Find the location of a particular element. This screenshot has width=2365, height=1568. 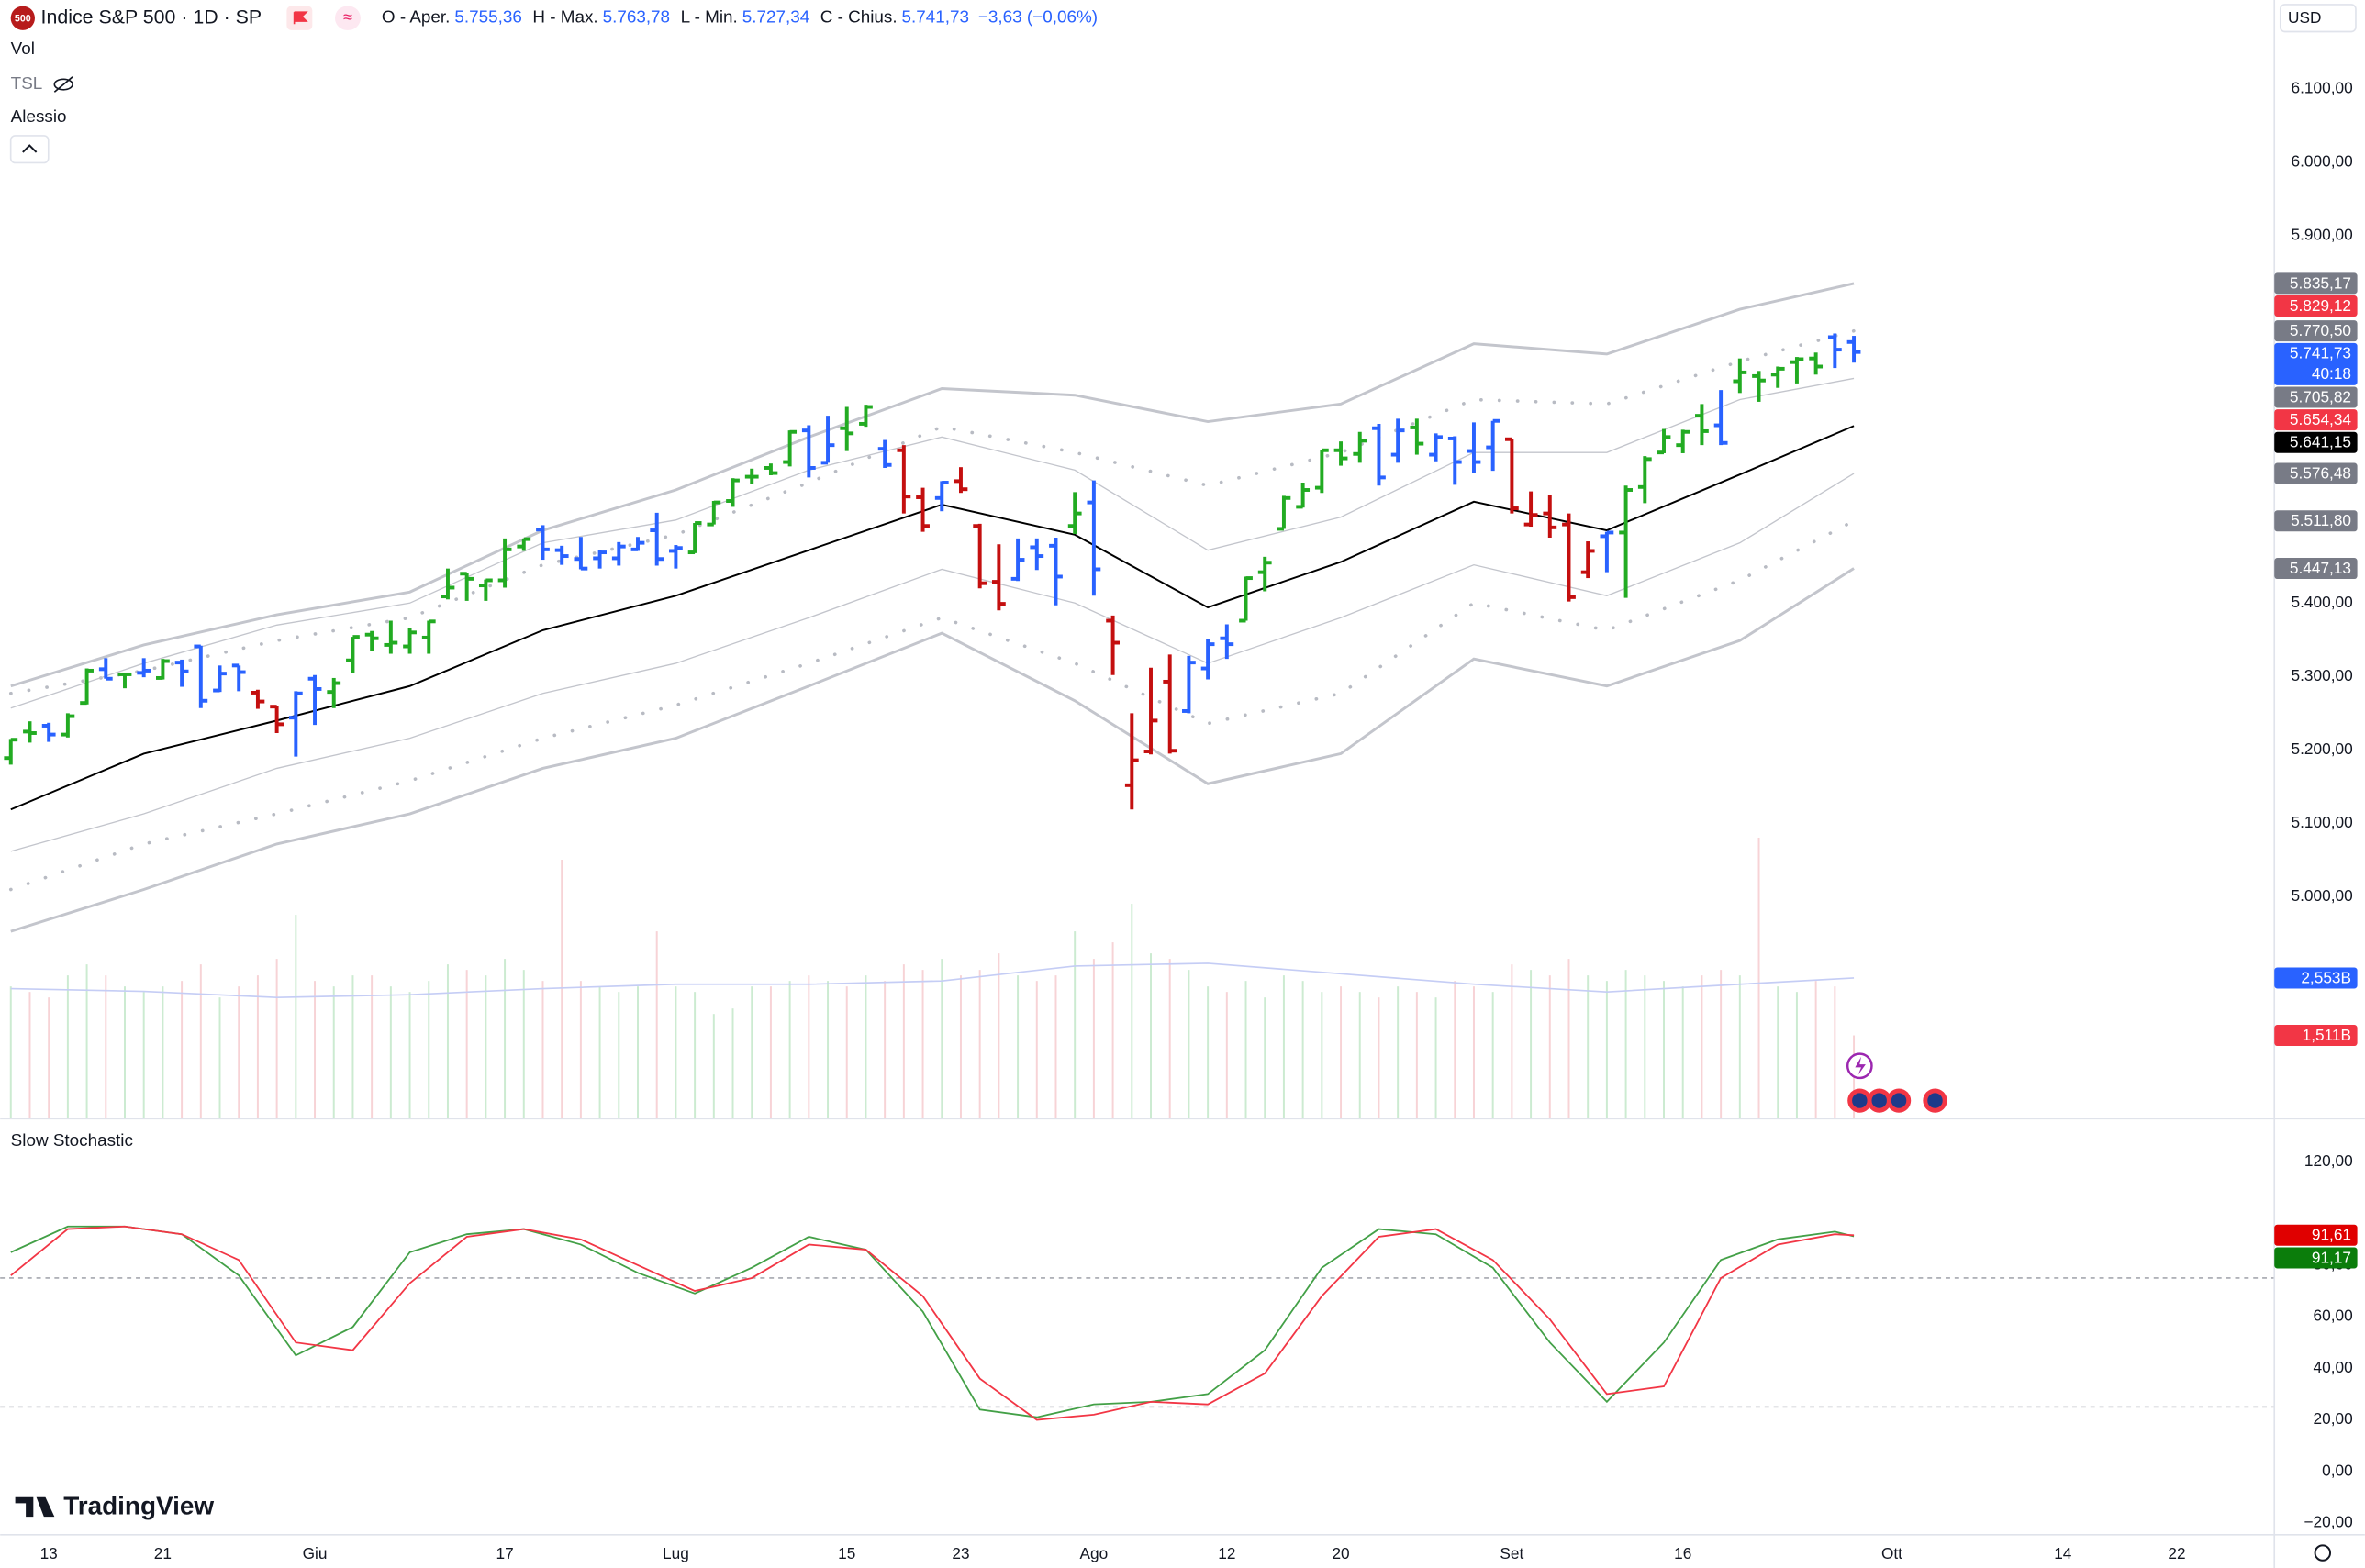

price-tag-label: 5.829,12 is located at coordinates (2320, 305).